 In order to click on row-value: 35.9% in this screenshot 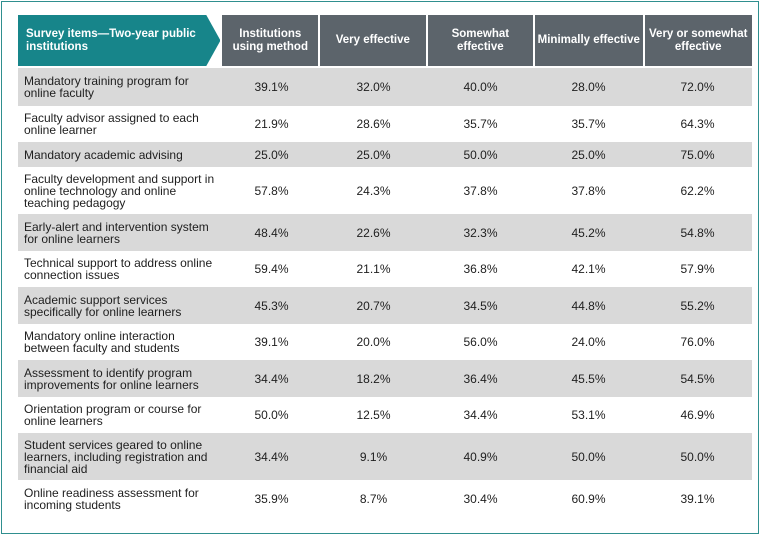, I will do `click(271, 498)`.